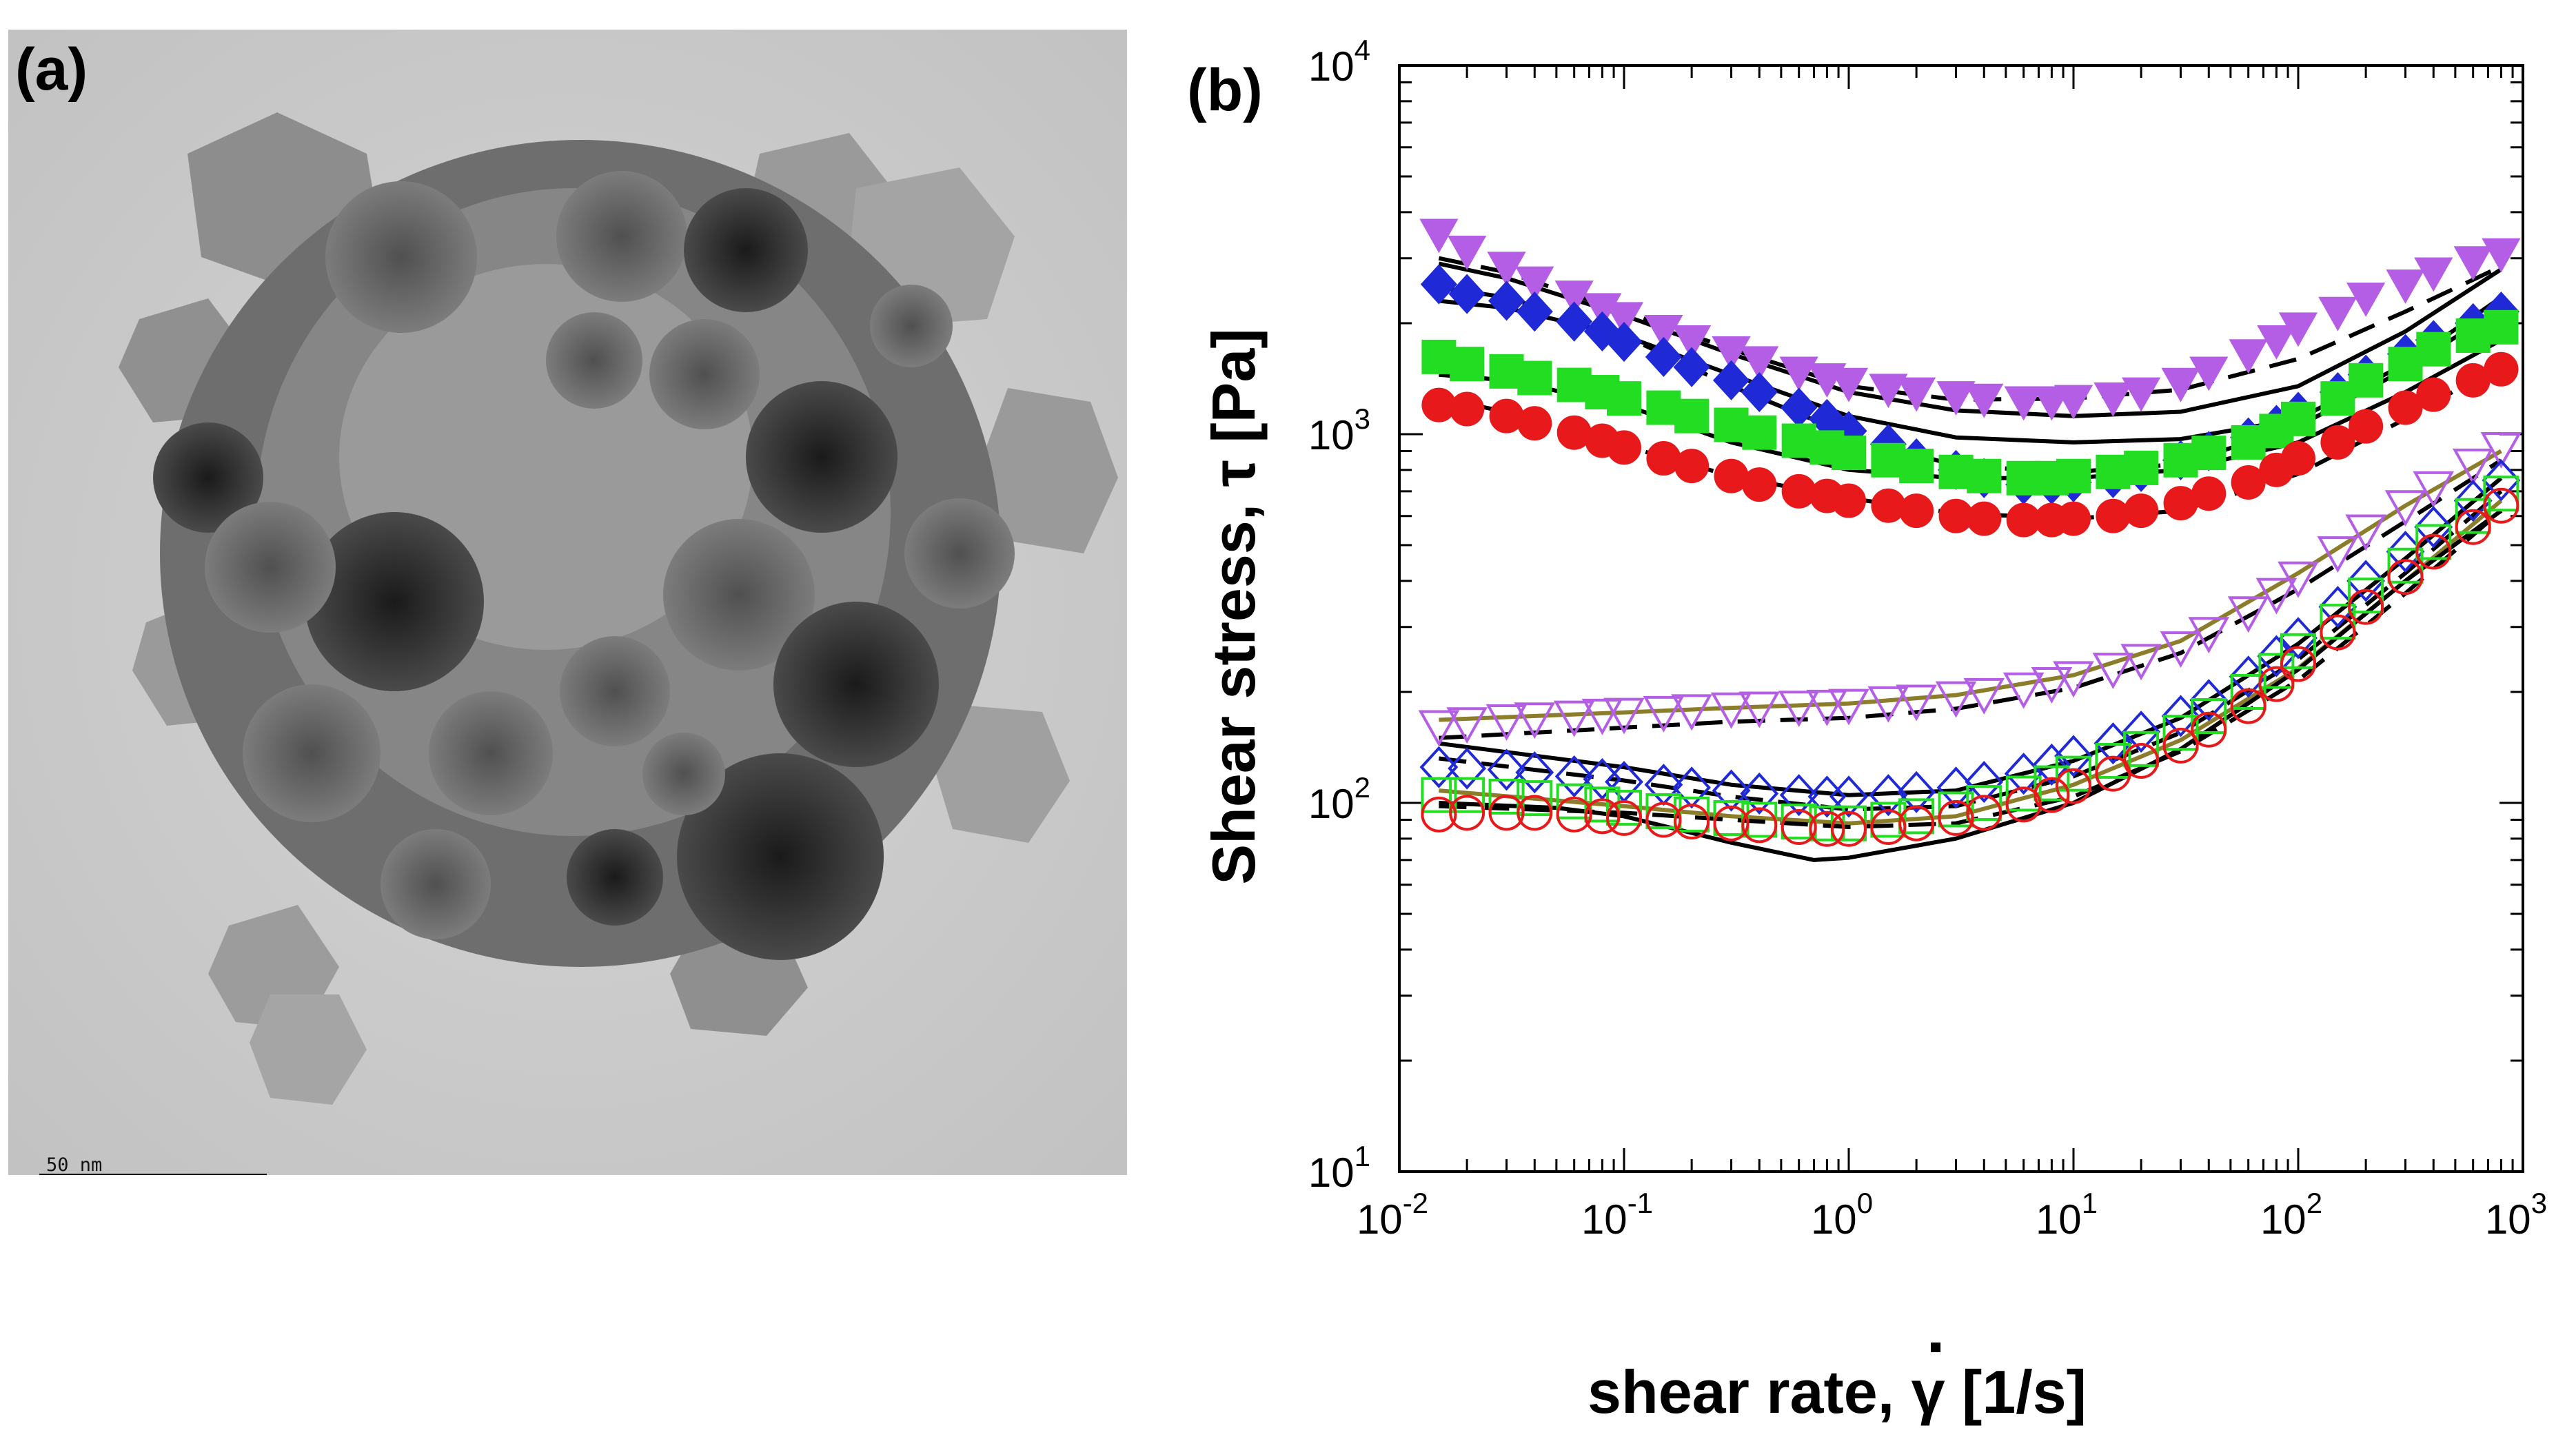 Image resolution: width=2576 pixels, height=1439 pixels. I want to click on y-axis-label: Shear stress, τ [Pa], so click(1233, 606).